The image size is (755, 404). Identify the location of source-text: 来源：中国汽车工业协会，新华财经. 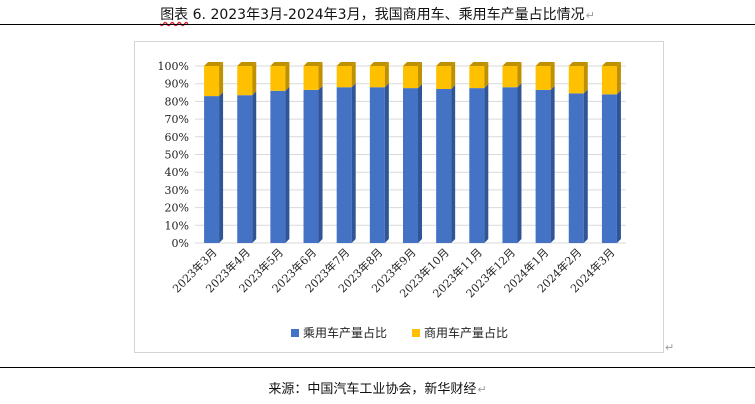
(372, 389).